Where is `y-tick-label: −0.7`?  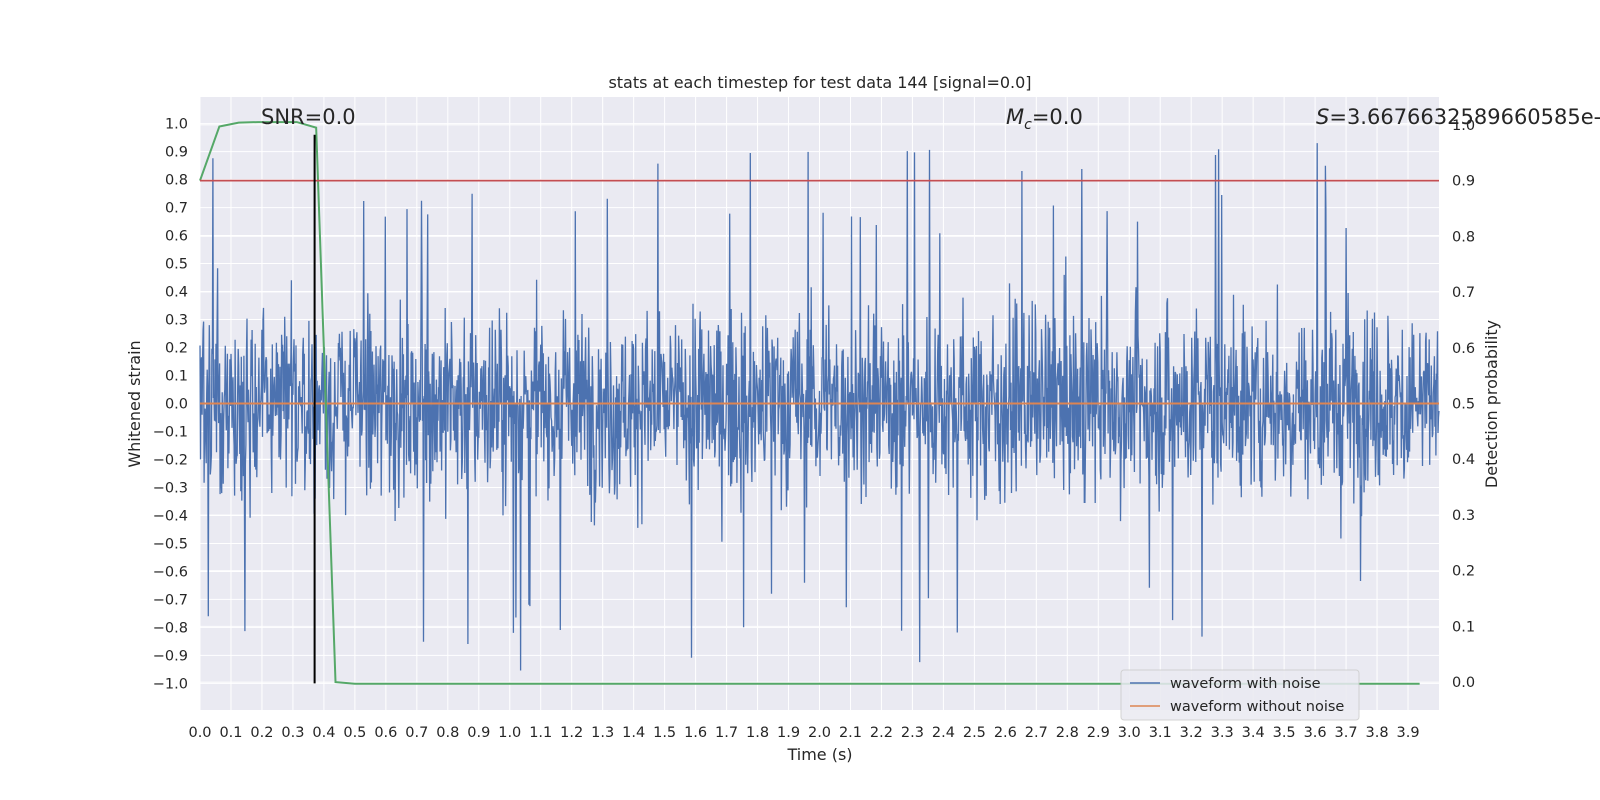
y-tick-label: −0.7 is located at coordinates (170, 600).